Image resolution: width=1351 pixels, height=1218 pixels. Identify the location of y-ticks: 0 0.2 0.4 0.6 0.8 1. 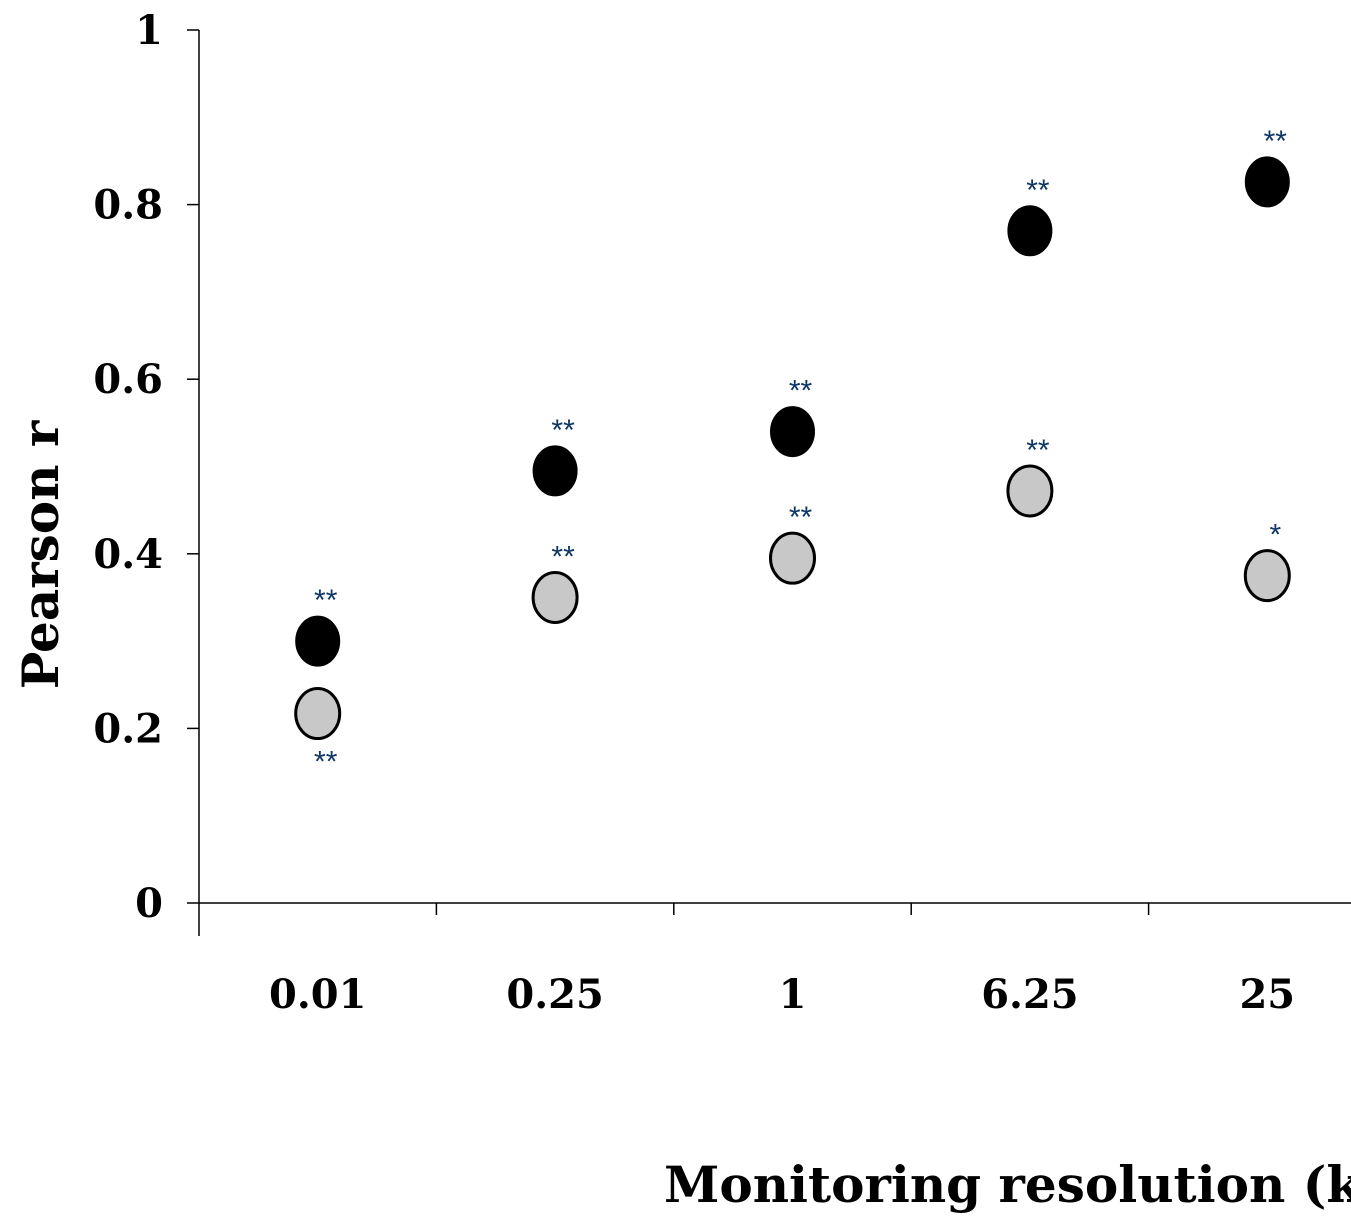
(146, 467).